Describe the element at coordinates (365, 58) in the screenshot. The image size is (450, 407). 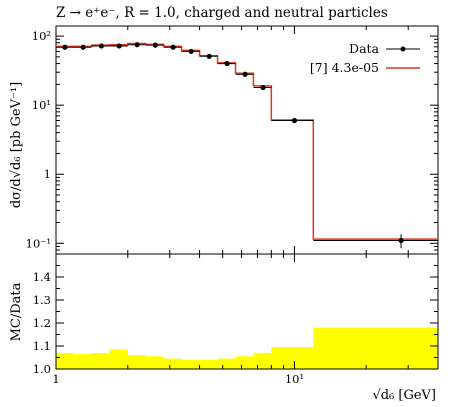
I see `legend: Data [7] 4.3e-05` at that location.